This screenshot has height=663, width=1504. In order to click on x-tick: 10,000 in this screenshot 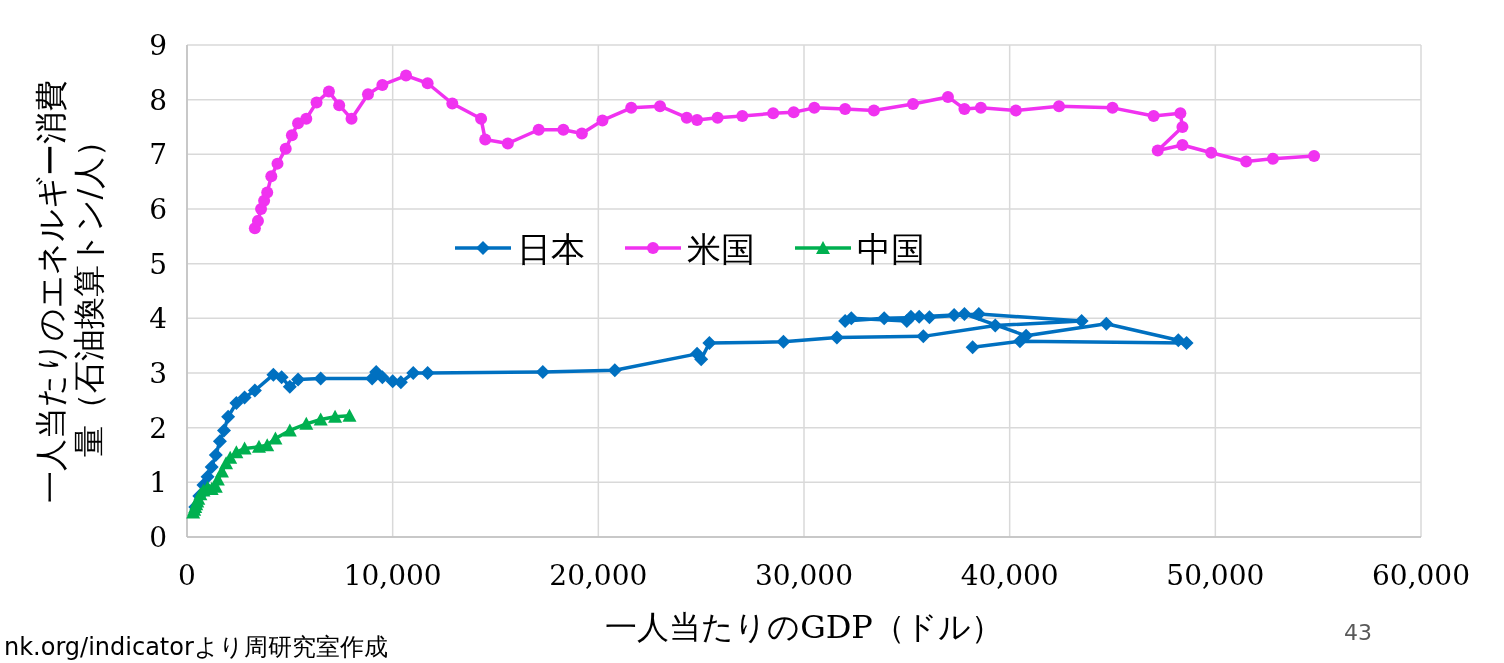, I will do `click(392, 575)`.